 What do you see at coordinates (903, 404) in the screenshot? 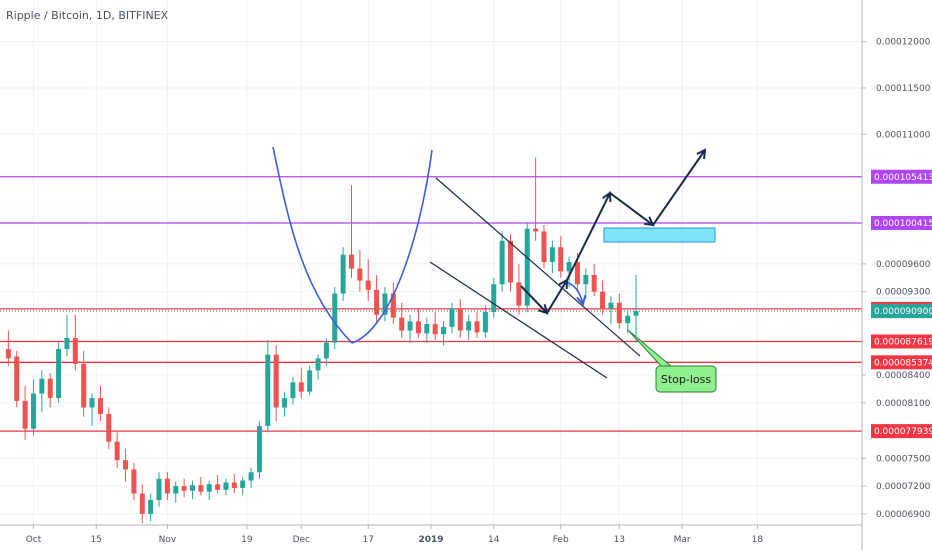
I see `y-tick-label: 0.00008100` at bounding box center [903, 404].